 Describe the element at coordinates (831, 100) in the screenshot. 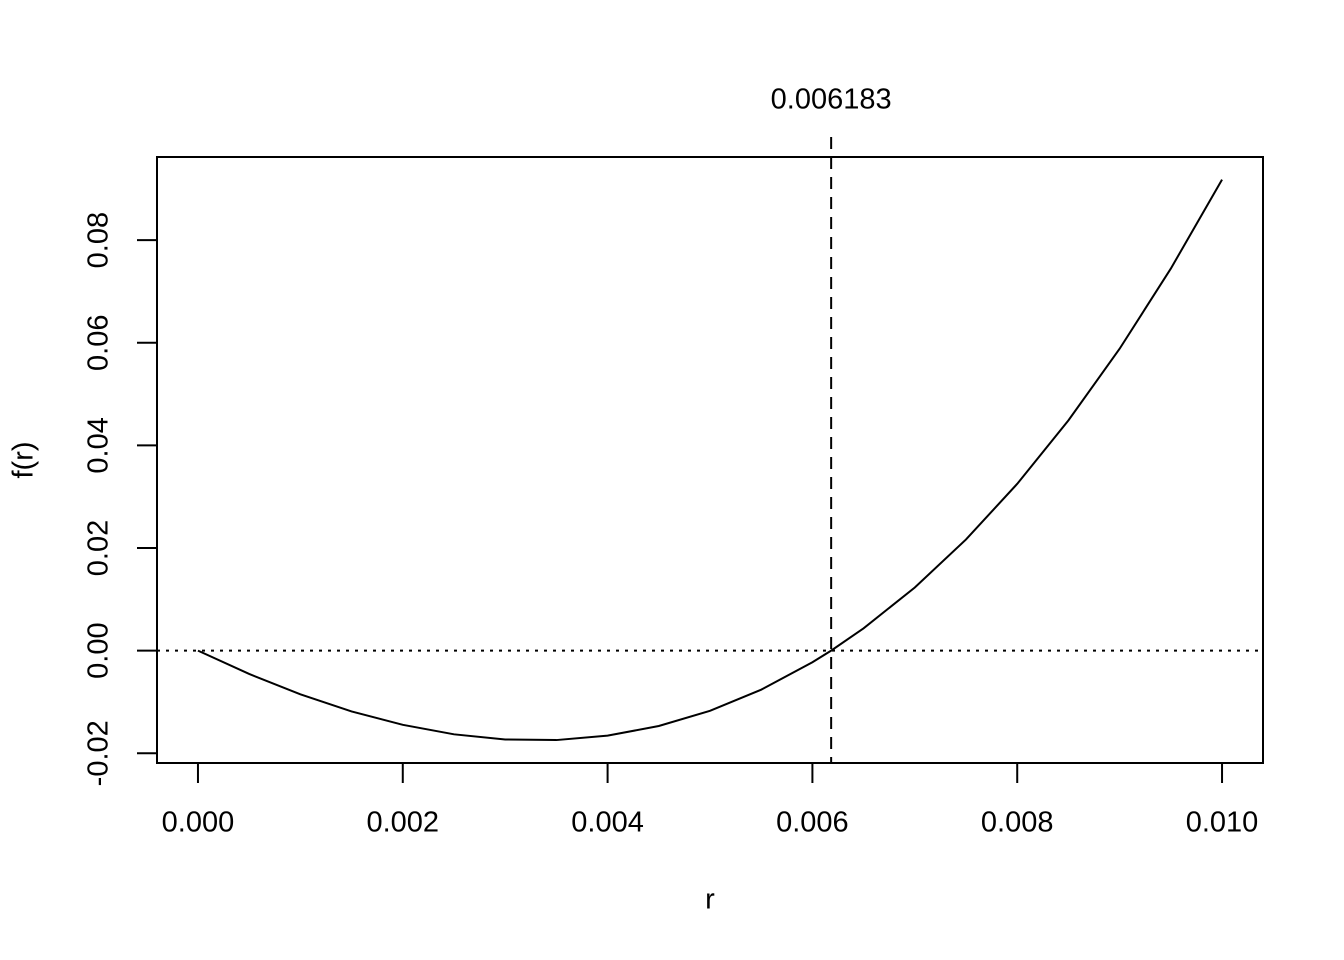

I see `root-label: 0.006183` at that location.